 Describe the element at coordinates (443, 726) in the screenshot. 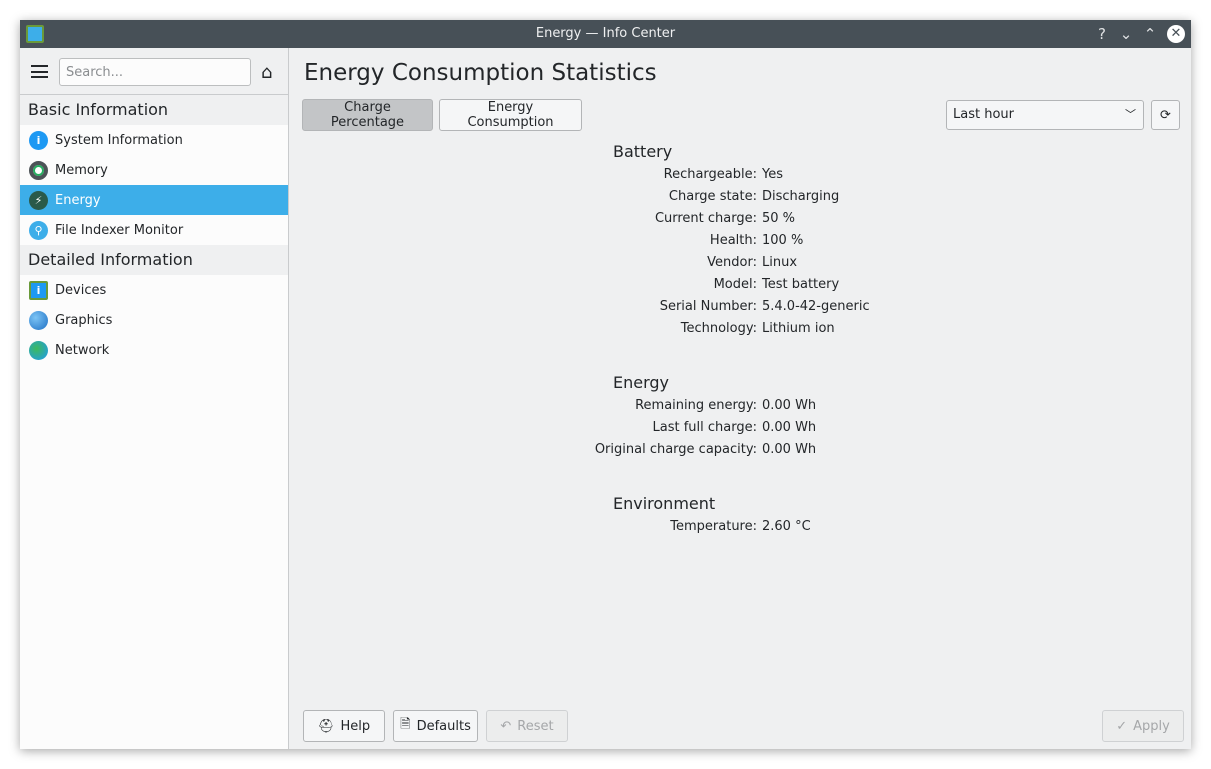

I see `defaults-label: Defaults` at that location.